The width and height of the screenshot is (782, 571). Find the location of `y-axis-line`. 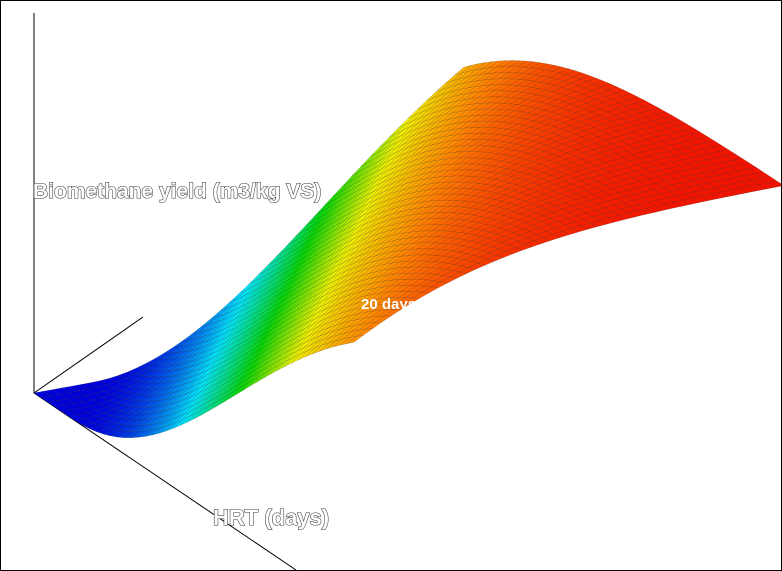

y-axis-line is located at coordinates (88, 355).